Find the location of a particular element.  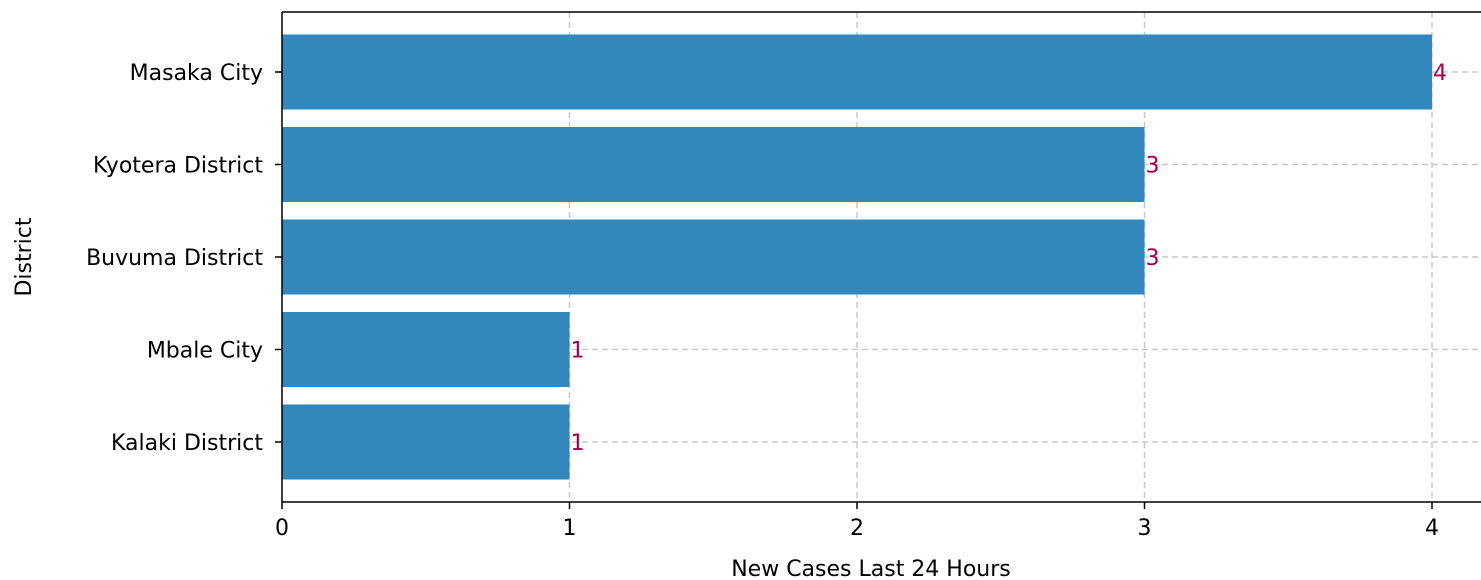

y-tick-label: Kalaki District is located at coordinates (187, 443).